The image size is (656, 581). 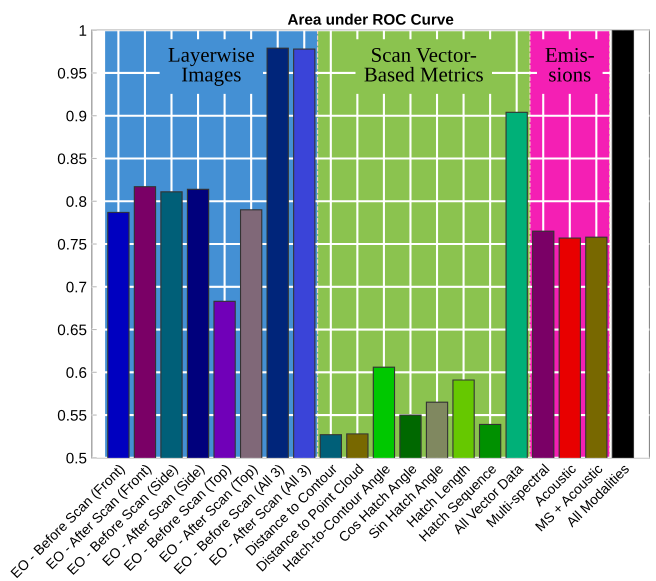 What do you see at coordinates (72, 415) in the screenshot?
I see `y-tick-label: 0.55` at bounding box center [72, 415].